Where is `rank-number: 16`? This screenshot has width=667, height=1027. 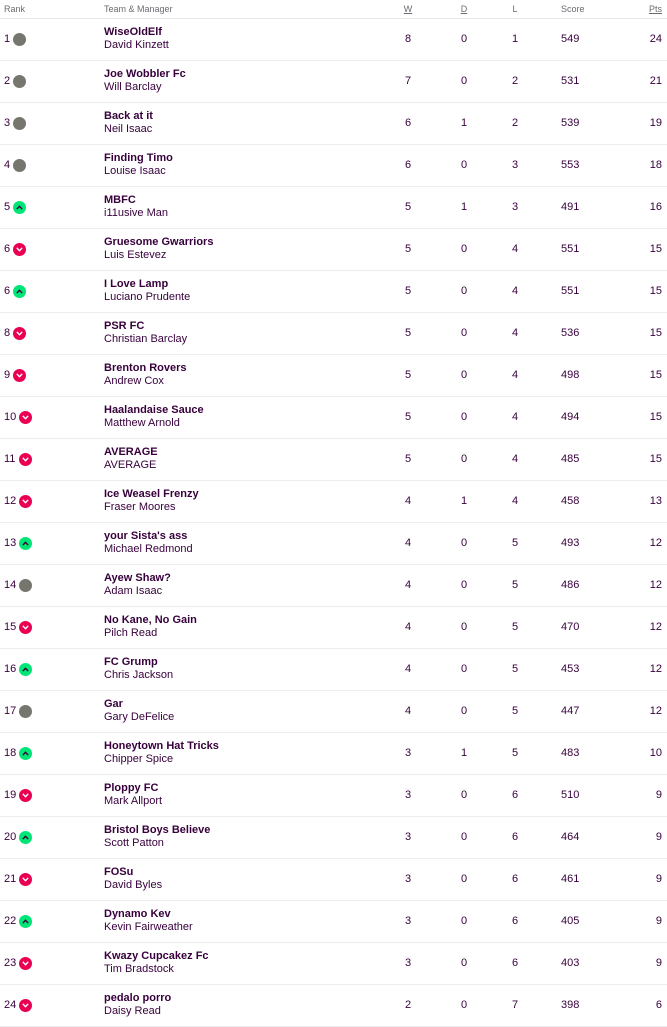 rank-number: 16 is located at coordinates (10, 669).